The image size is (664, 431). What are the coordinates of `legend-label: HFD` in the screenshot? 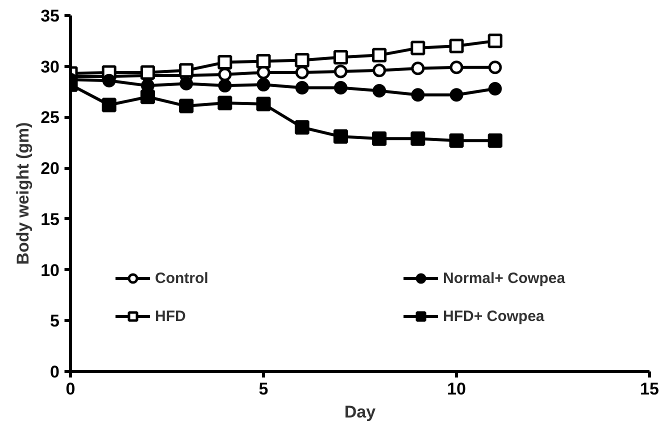 It's located at (171, 316).